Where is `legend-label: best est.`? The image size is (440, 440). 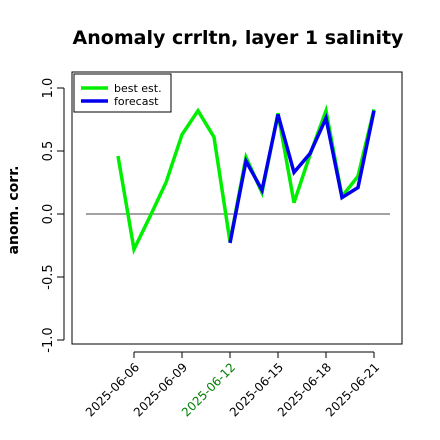 legend-label: best est. is located at coordinates (138, 88).